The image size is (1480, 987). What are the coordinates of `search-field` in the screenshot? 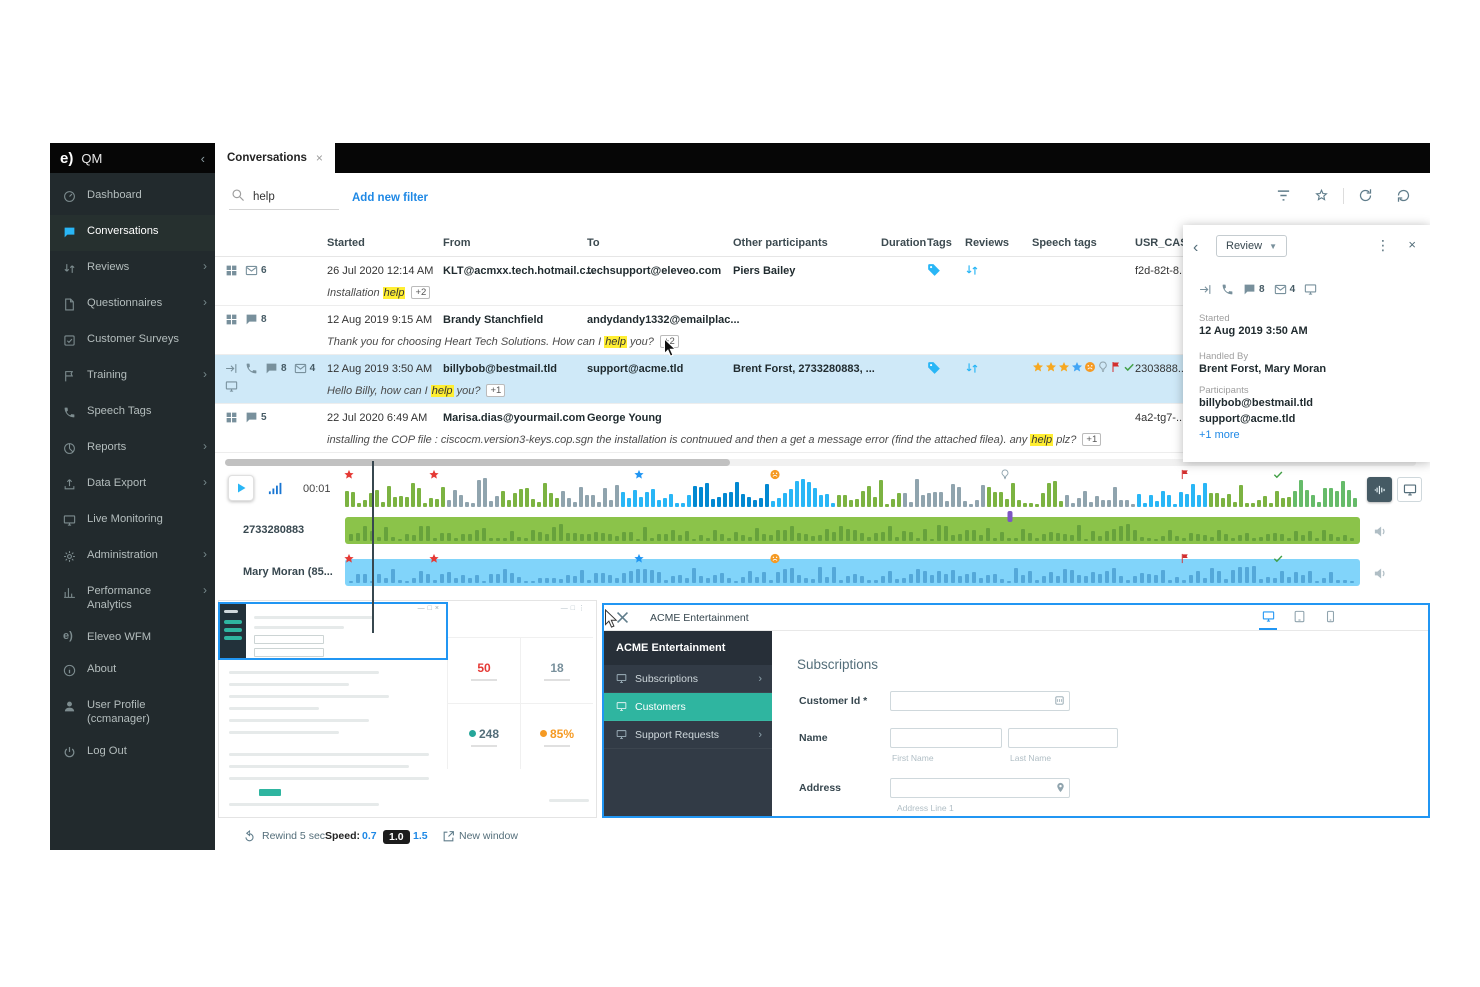 It's located at (284, 197).